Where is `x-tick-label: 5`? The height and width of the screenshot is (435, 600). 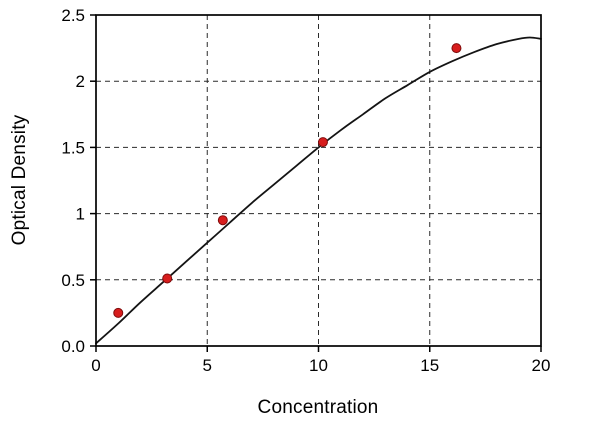
x-tick-label: 5 is located at coordinates (207, 365).